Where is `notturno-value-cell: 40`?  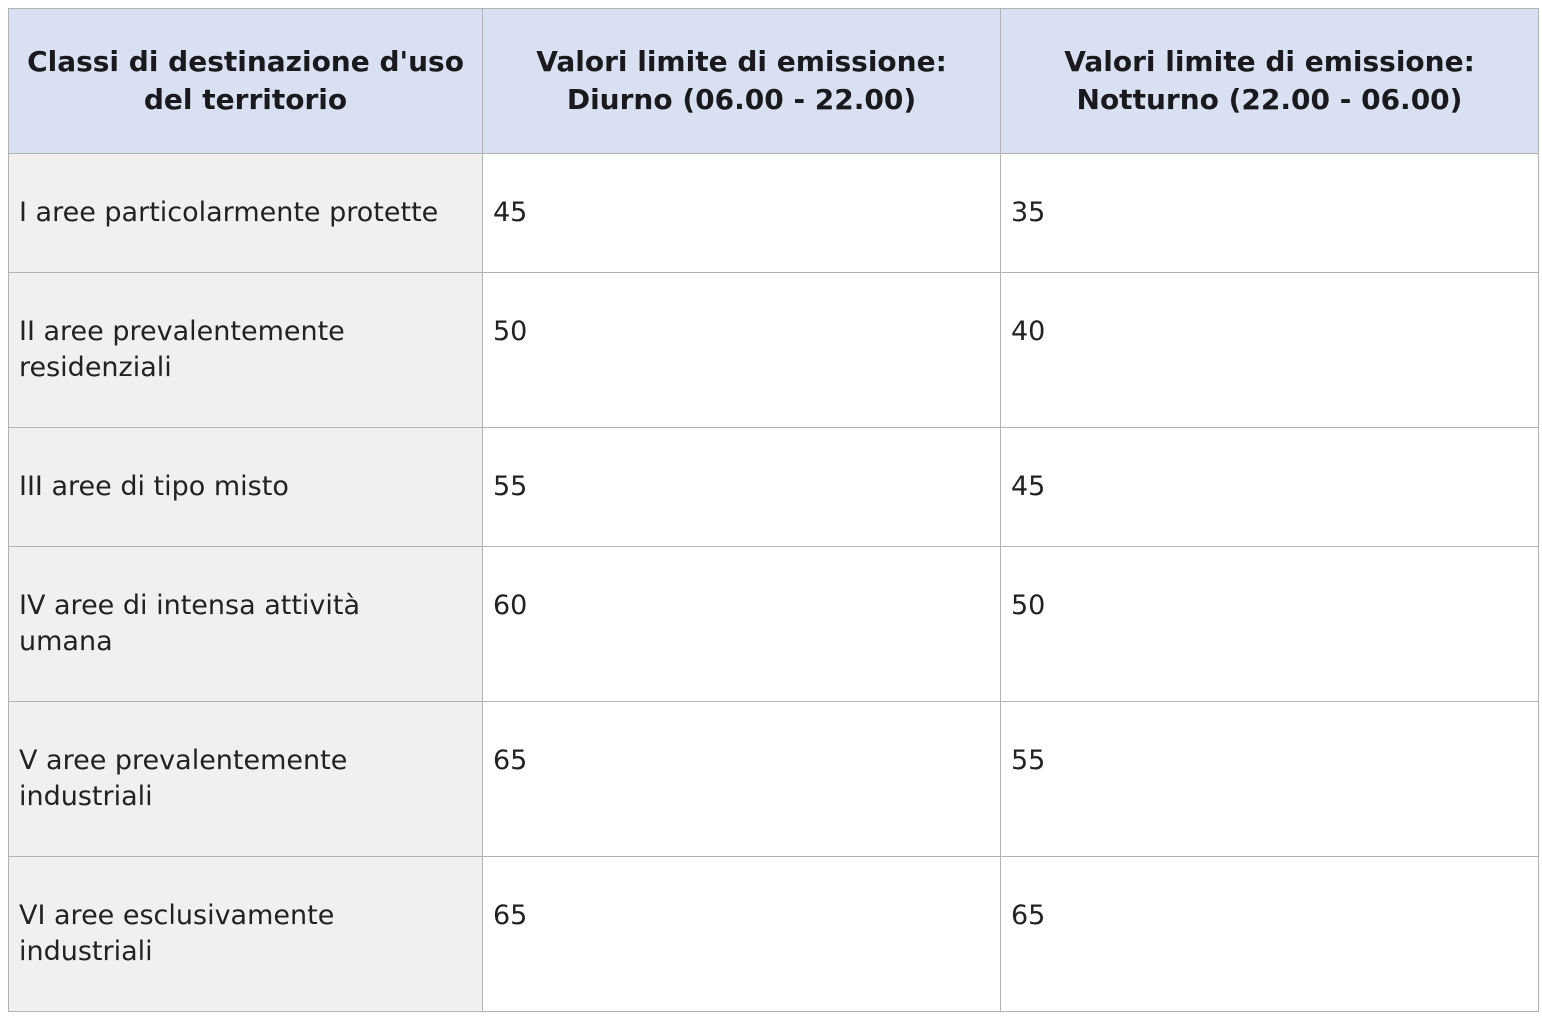 notturno-value-cell: 40 is located at coordinates (1269, 350).